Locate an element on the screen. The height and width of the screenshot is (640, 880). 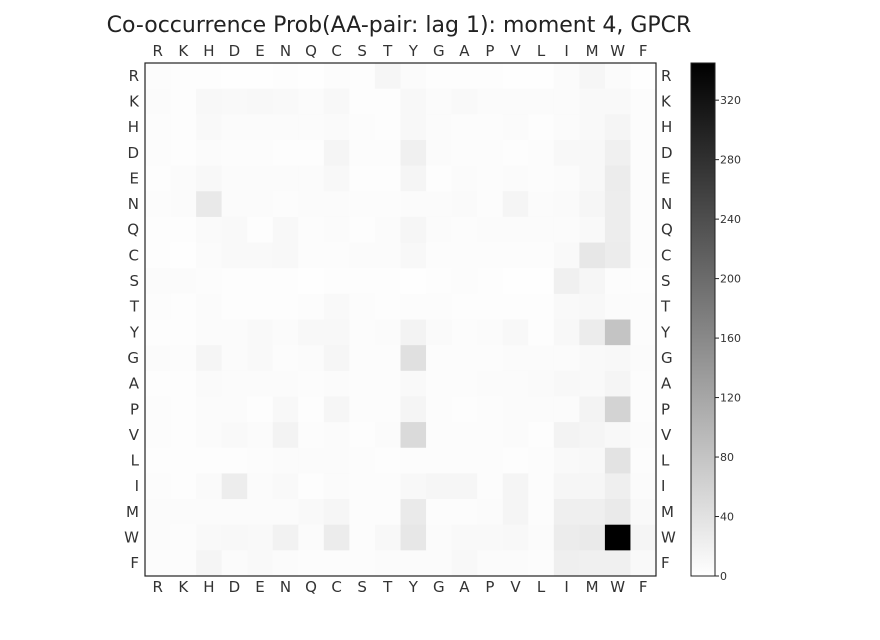
top-tick-label: D is located at coordinates (235, 51).